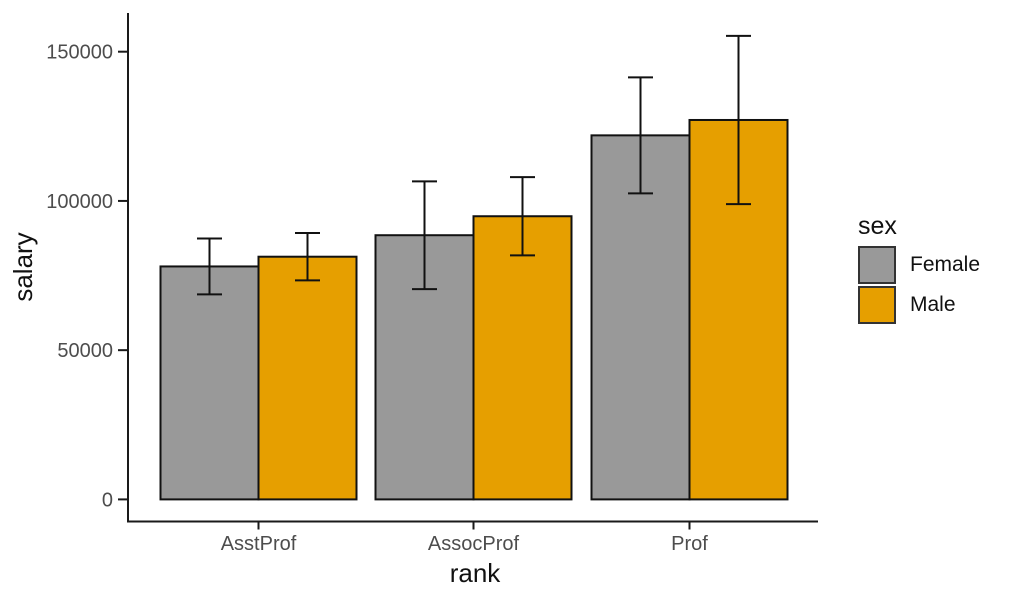  What do you see at coordinates (209, 383) in the screenshot?
I see `bar-asstprof-female` at bounding box center [209, 383].